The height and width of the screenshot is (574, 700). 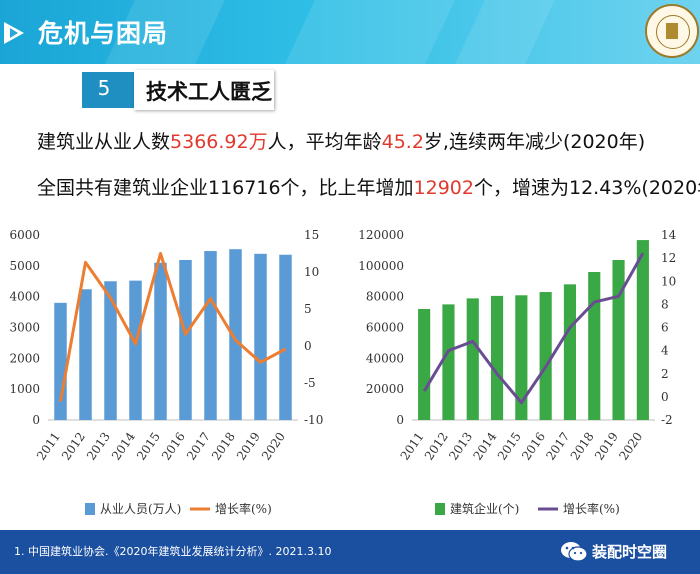 I want to click on wechat-account-name: 装配时空圈, so click(x=630, y=552).